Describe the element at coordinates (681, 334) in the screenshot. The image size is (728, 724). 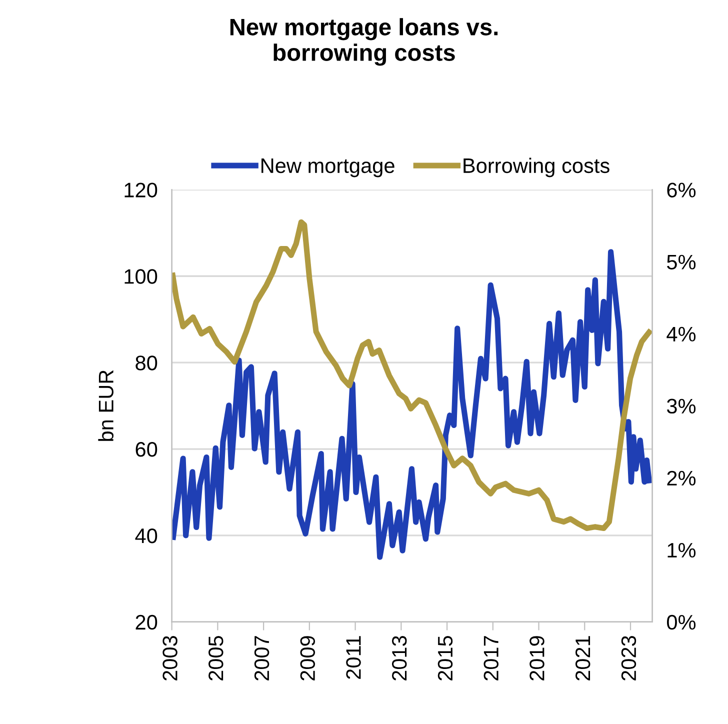
I see `y2-tick-label: 4%` at that location.